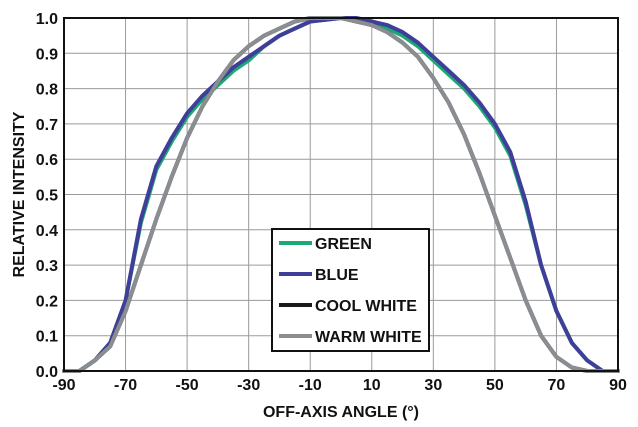 This screenshot has height=427, width=638. Describe the element at coordinates (310, 385) in the screenshot. I see `x-tick-label: -10` at that location.